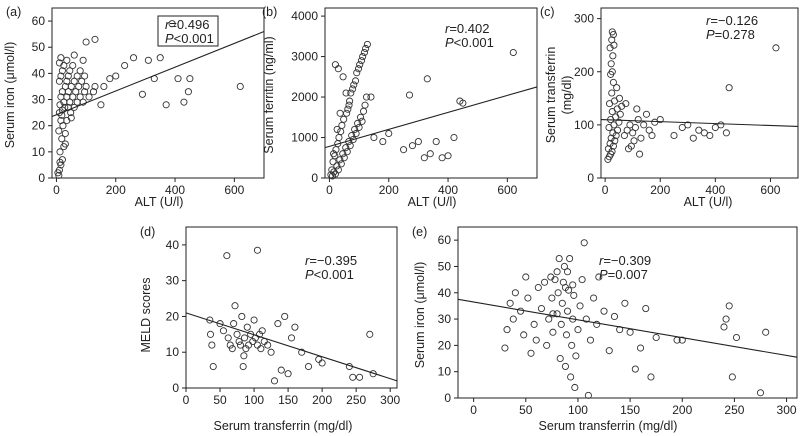 The width and height of the screenshot is (800, 436). I want to click on panel-a-ytick-label: 40, so click(39, 73).